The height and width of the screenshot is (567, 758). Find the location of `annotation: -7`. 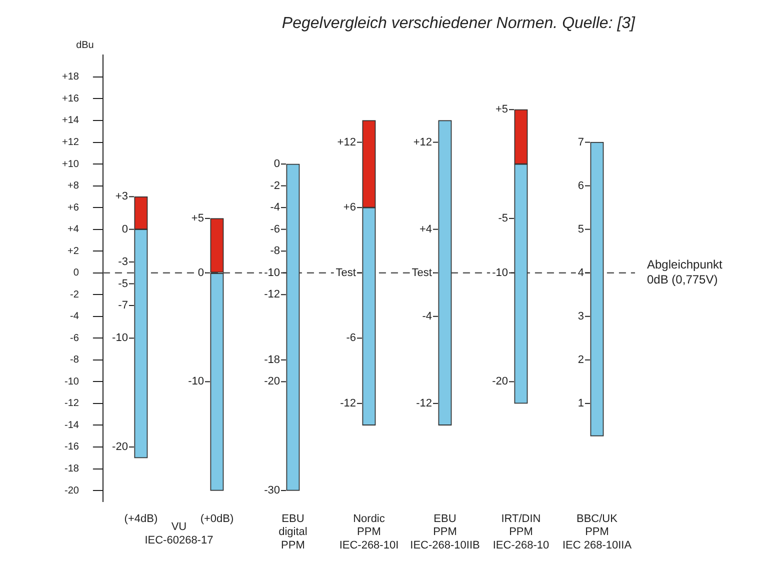

annotation: -7 is located at coordinates (123, 306).